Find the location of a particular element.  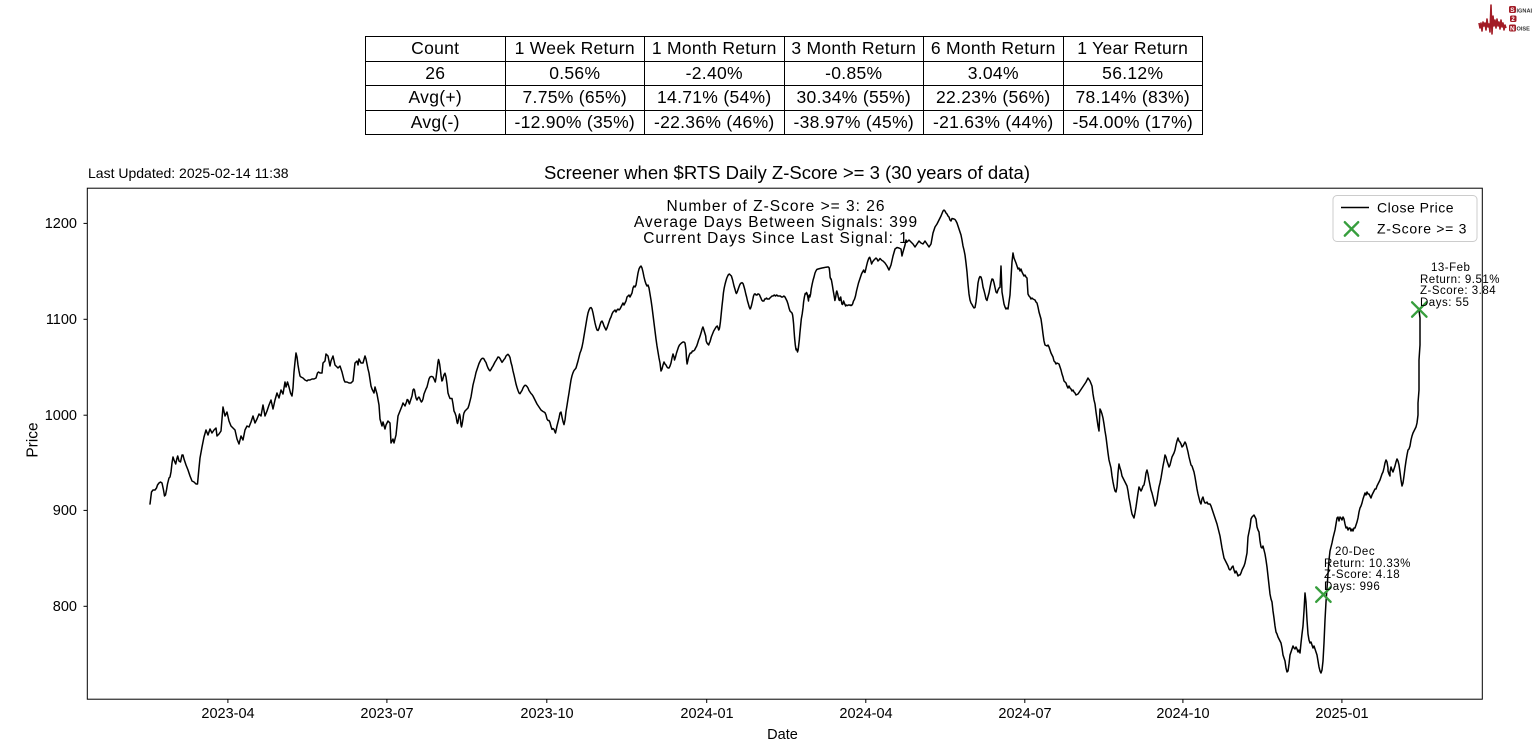

svg-text: 2 is located at coordinates (1513, 20).